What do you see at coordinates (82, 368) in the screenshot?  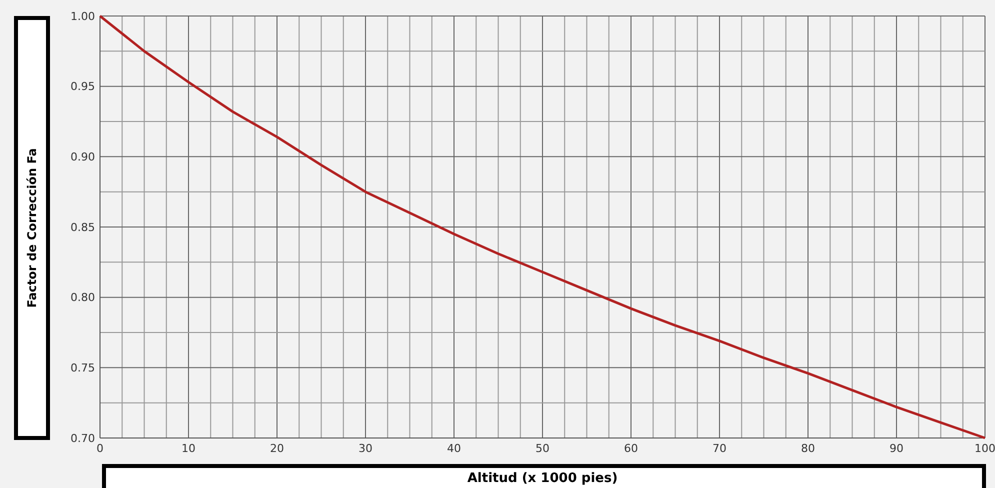 I see `y-tick-label: 0.75` at bounding box center [82, 368].